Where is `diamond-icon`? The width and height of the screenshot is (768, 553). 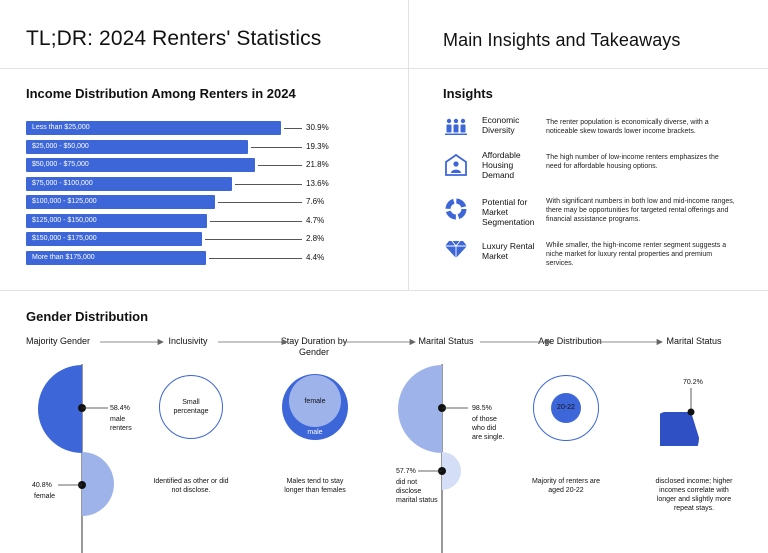 diamond-icon is located at coordinates (456, 249).